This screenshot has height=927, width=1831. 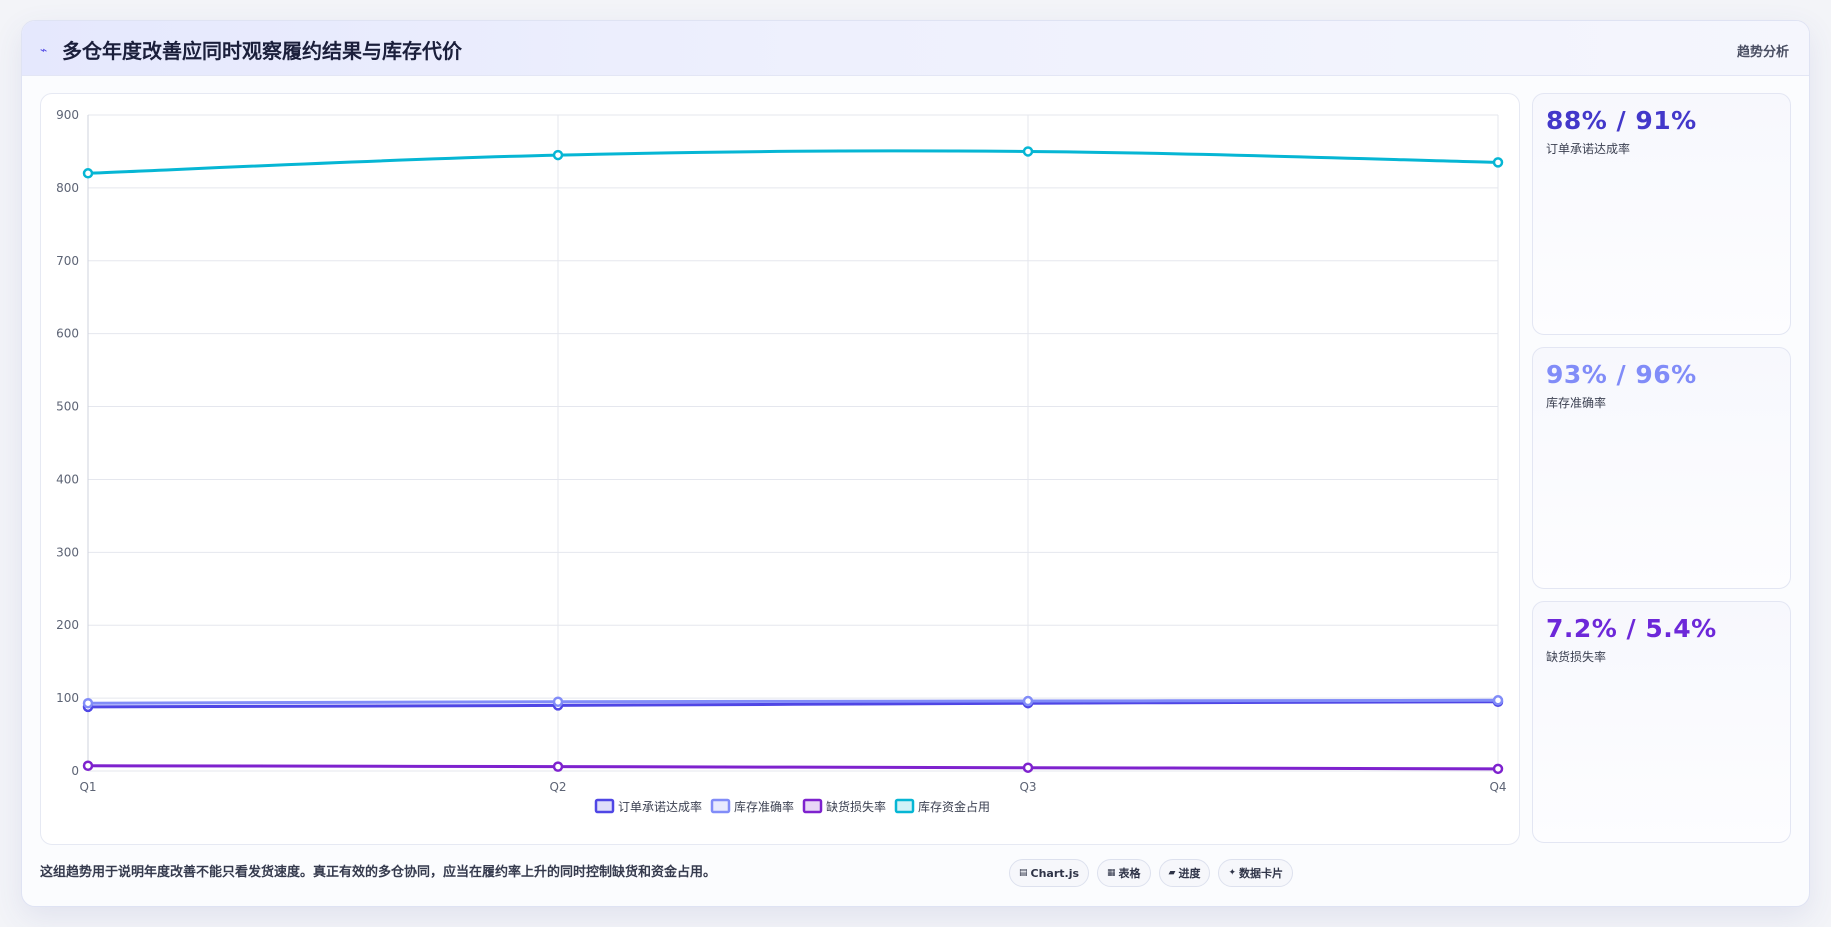 I want to click on y-tick-label: 500, so click(x=67, y=407).